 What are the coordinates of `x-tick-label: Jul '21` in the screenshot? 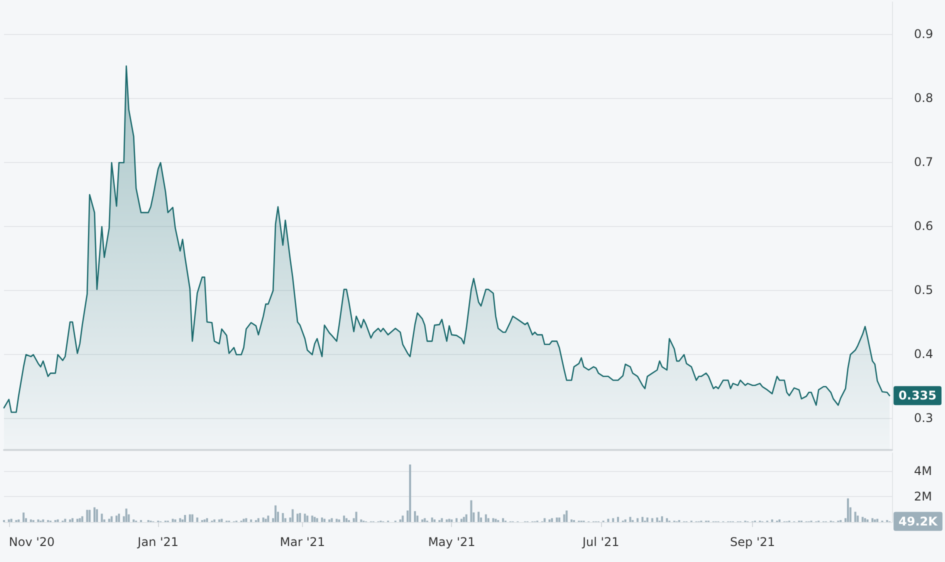 It's located at (600, 542).